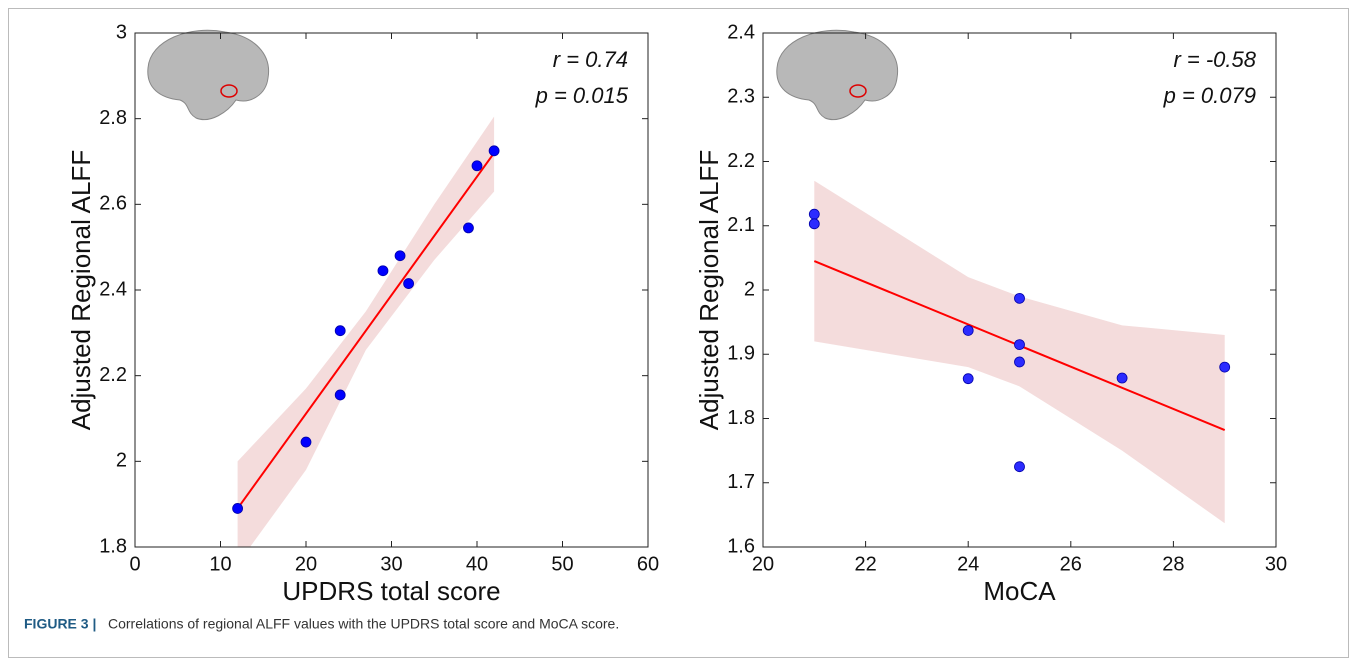 Image resolution: width=1357 pixels, height=671 pixels. Describe the element at coordinates (391, 591) in the screenshot. I see `x-axis-label: UPDRS total score` at that location.